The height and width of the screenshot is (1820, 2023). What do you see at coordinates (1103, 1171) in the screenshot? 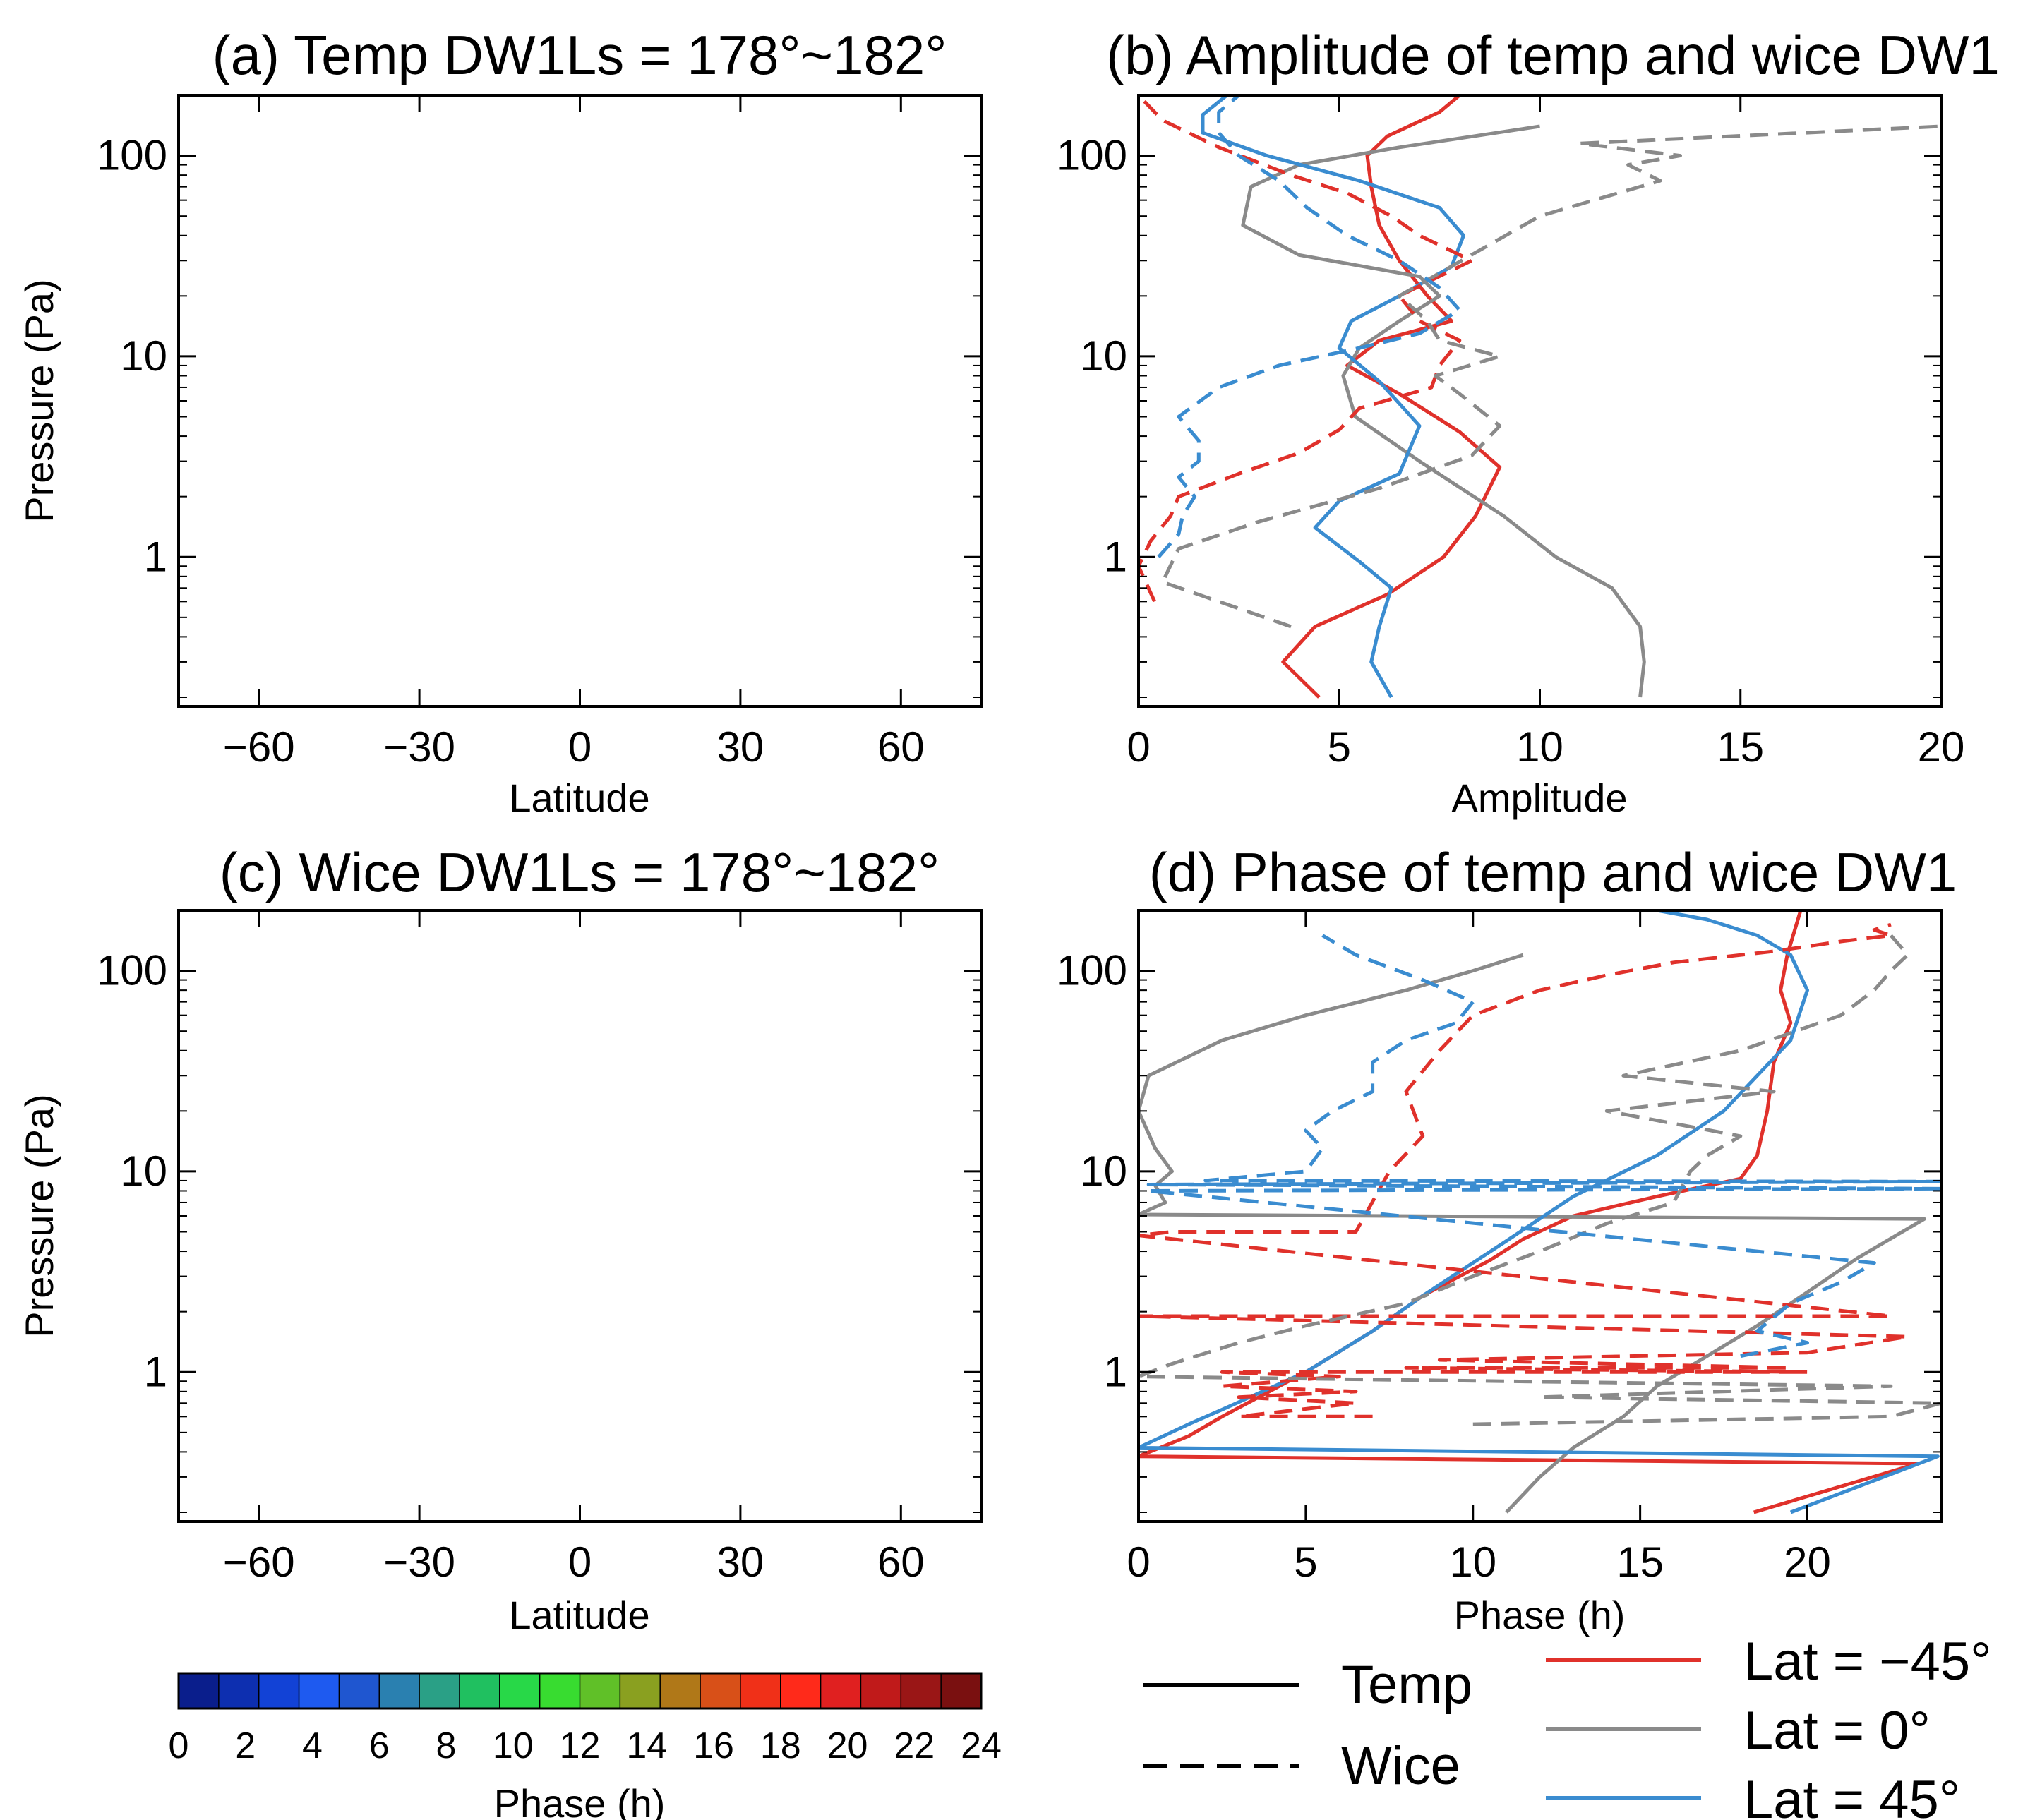
I see `panel-d-ytick-label: 10` at bounding box center [1103, 1171].